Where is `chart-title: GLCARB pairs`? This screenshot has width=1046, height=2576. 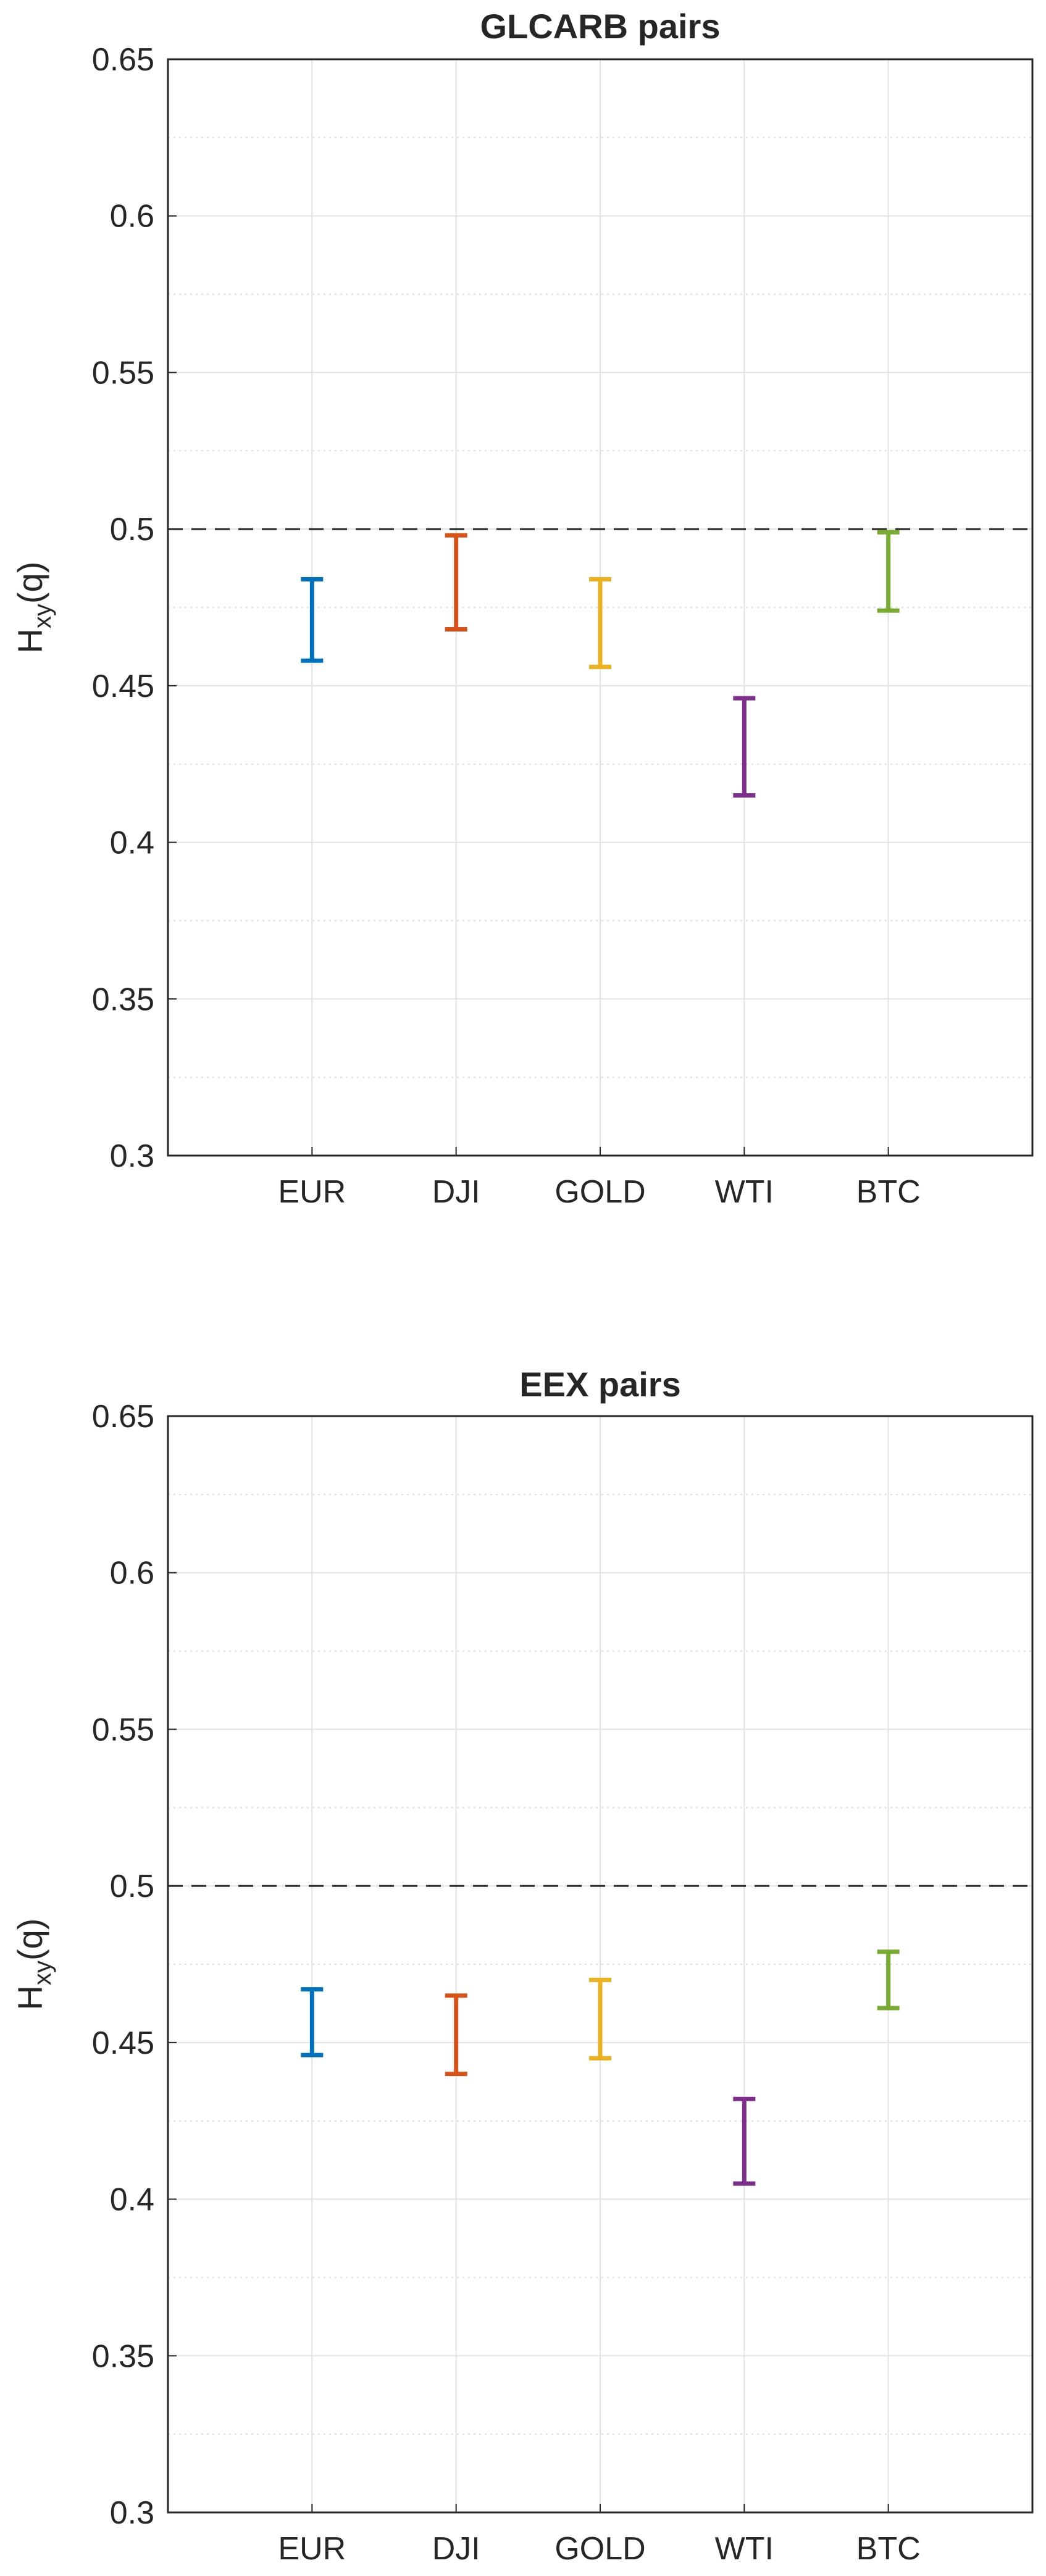 chart-title: GLCARB pairs is located at coordinates (600, 27).